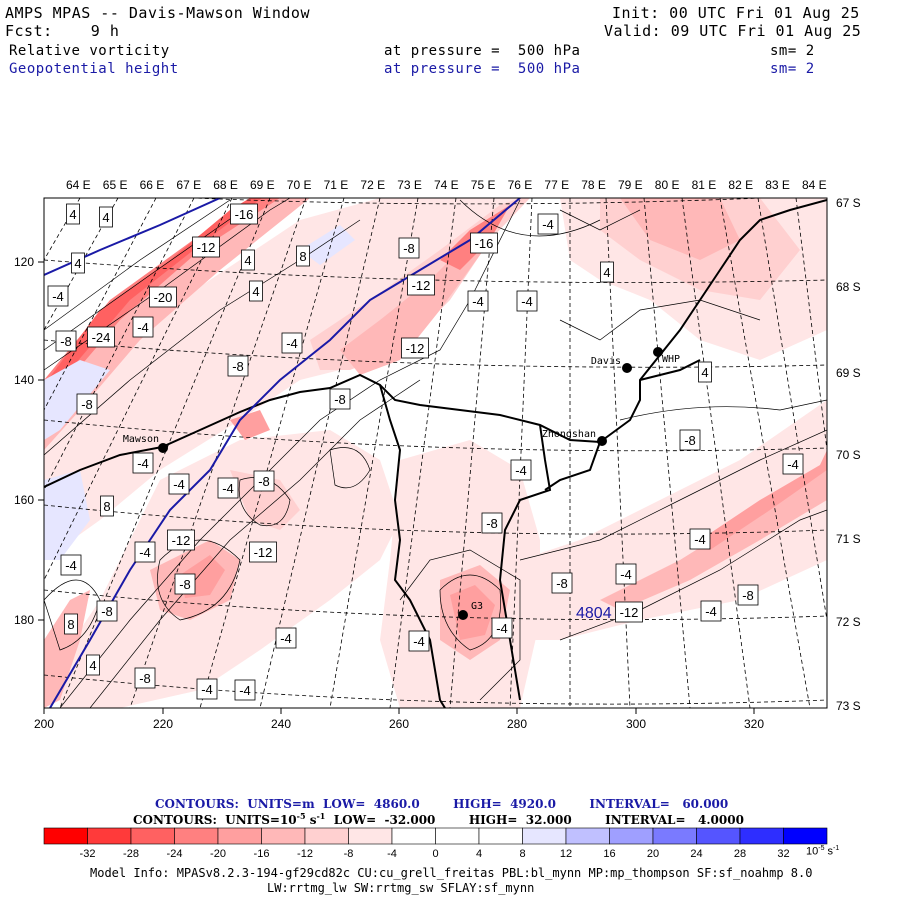 The height and width of the screenshot is (900, 900). What do you see at coordinates (606, 361) in the screenshot?
I see `station-name: Davis` at bounding box center [606, 361].